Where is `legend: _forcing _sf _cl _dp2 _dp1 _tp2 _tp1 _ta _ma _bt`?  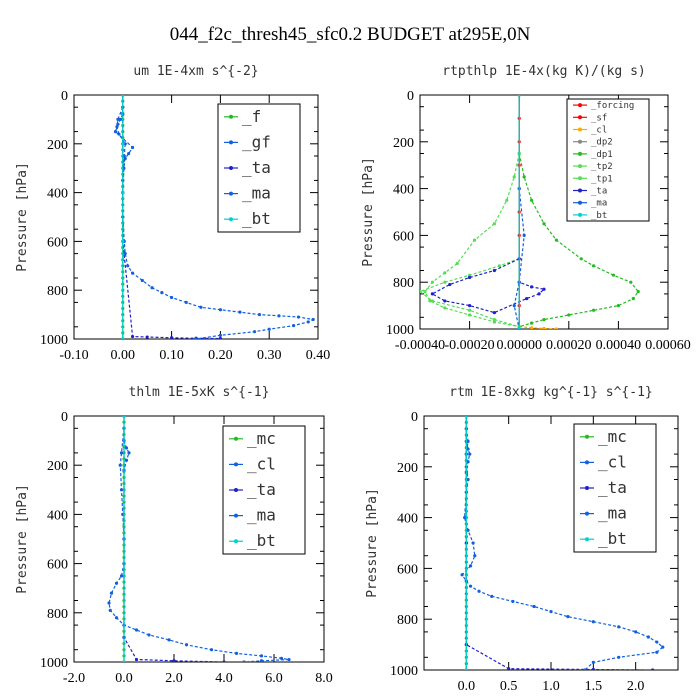 legend: _forcing _sf _cl _dp2 _dp1 _tp2 _tp1 _ta _ma _bt is located at coordinates (608, 160).